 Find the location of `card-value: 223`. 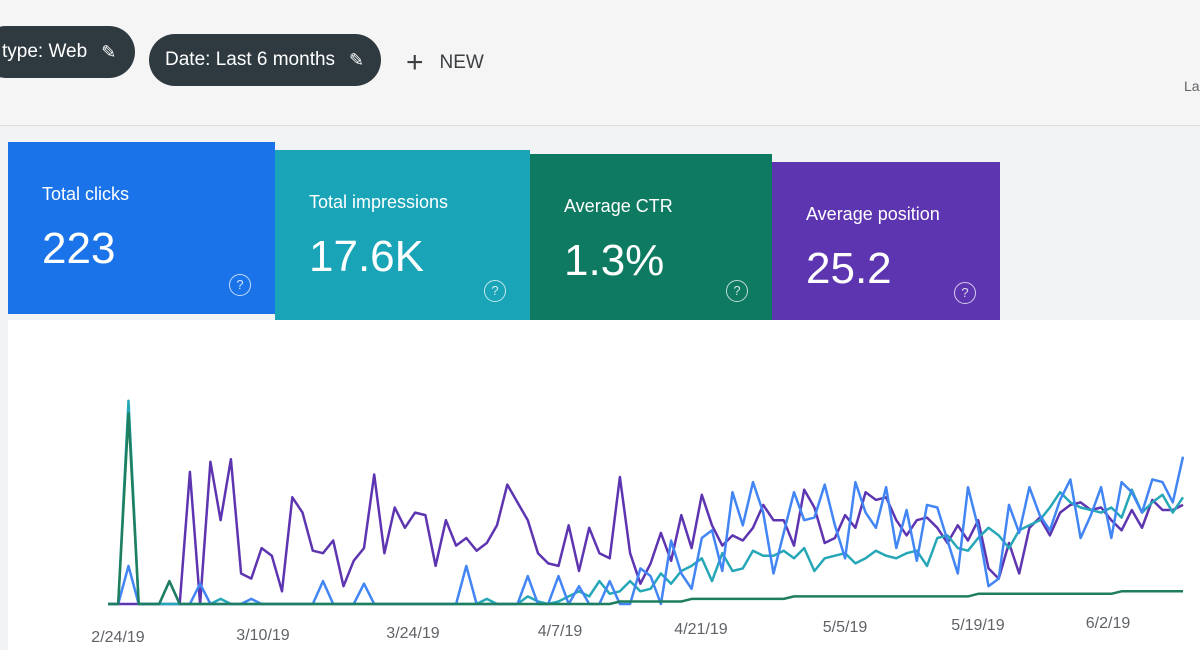

card-value: 223 is located at coordinates (79, 248).